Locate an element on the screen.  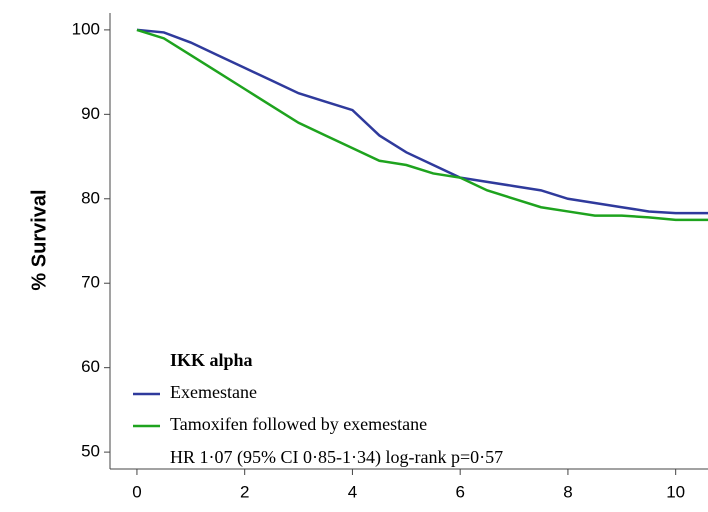
y-tick-label: 80 is located at coordinates (90, 197).